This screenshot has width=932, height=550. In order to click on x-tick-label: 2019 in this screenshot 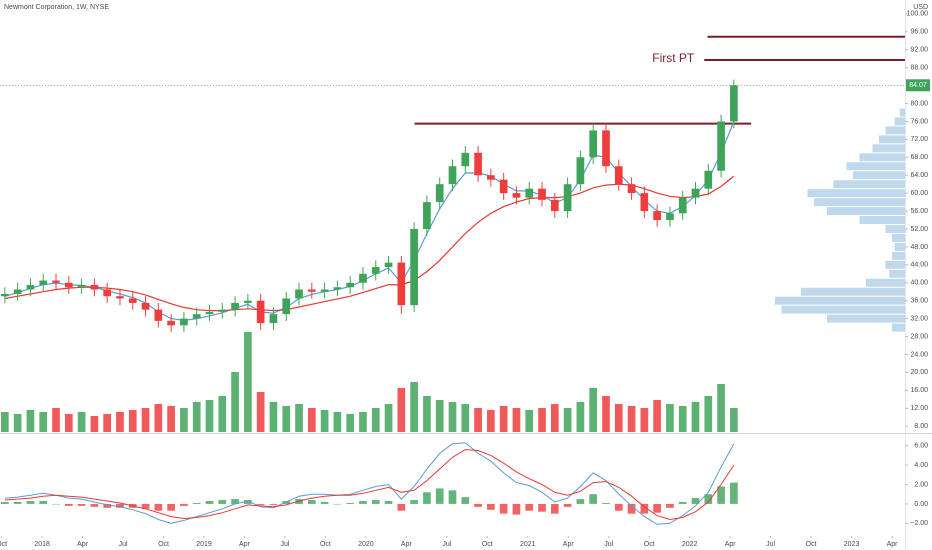, I will do `click(204, 544)`.